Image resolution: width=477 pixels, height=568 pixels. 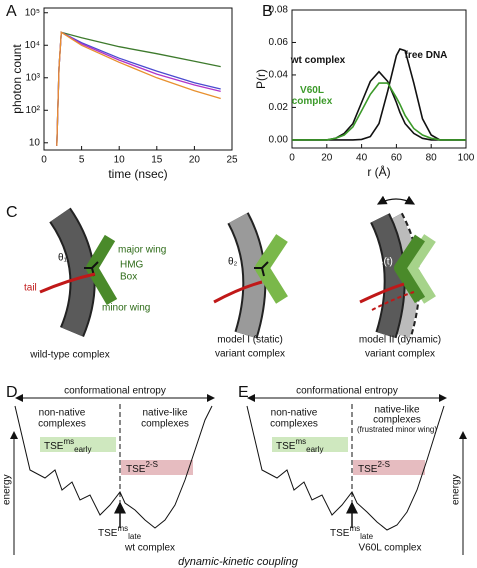 What do you see at coordinates (279, 107) in the screenshot?
I see `y-tick-label: 0.02` at bounding box center [279, 107].